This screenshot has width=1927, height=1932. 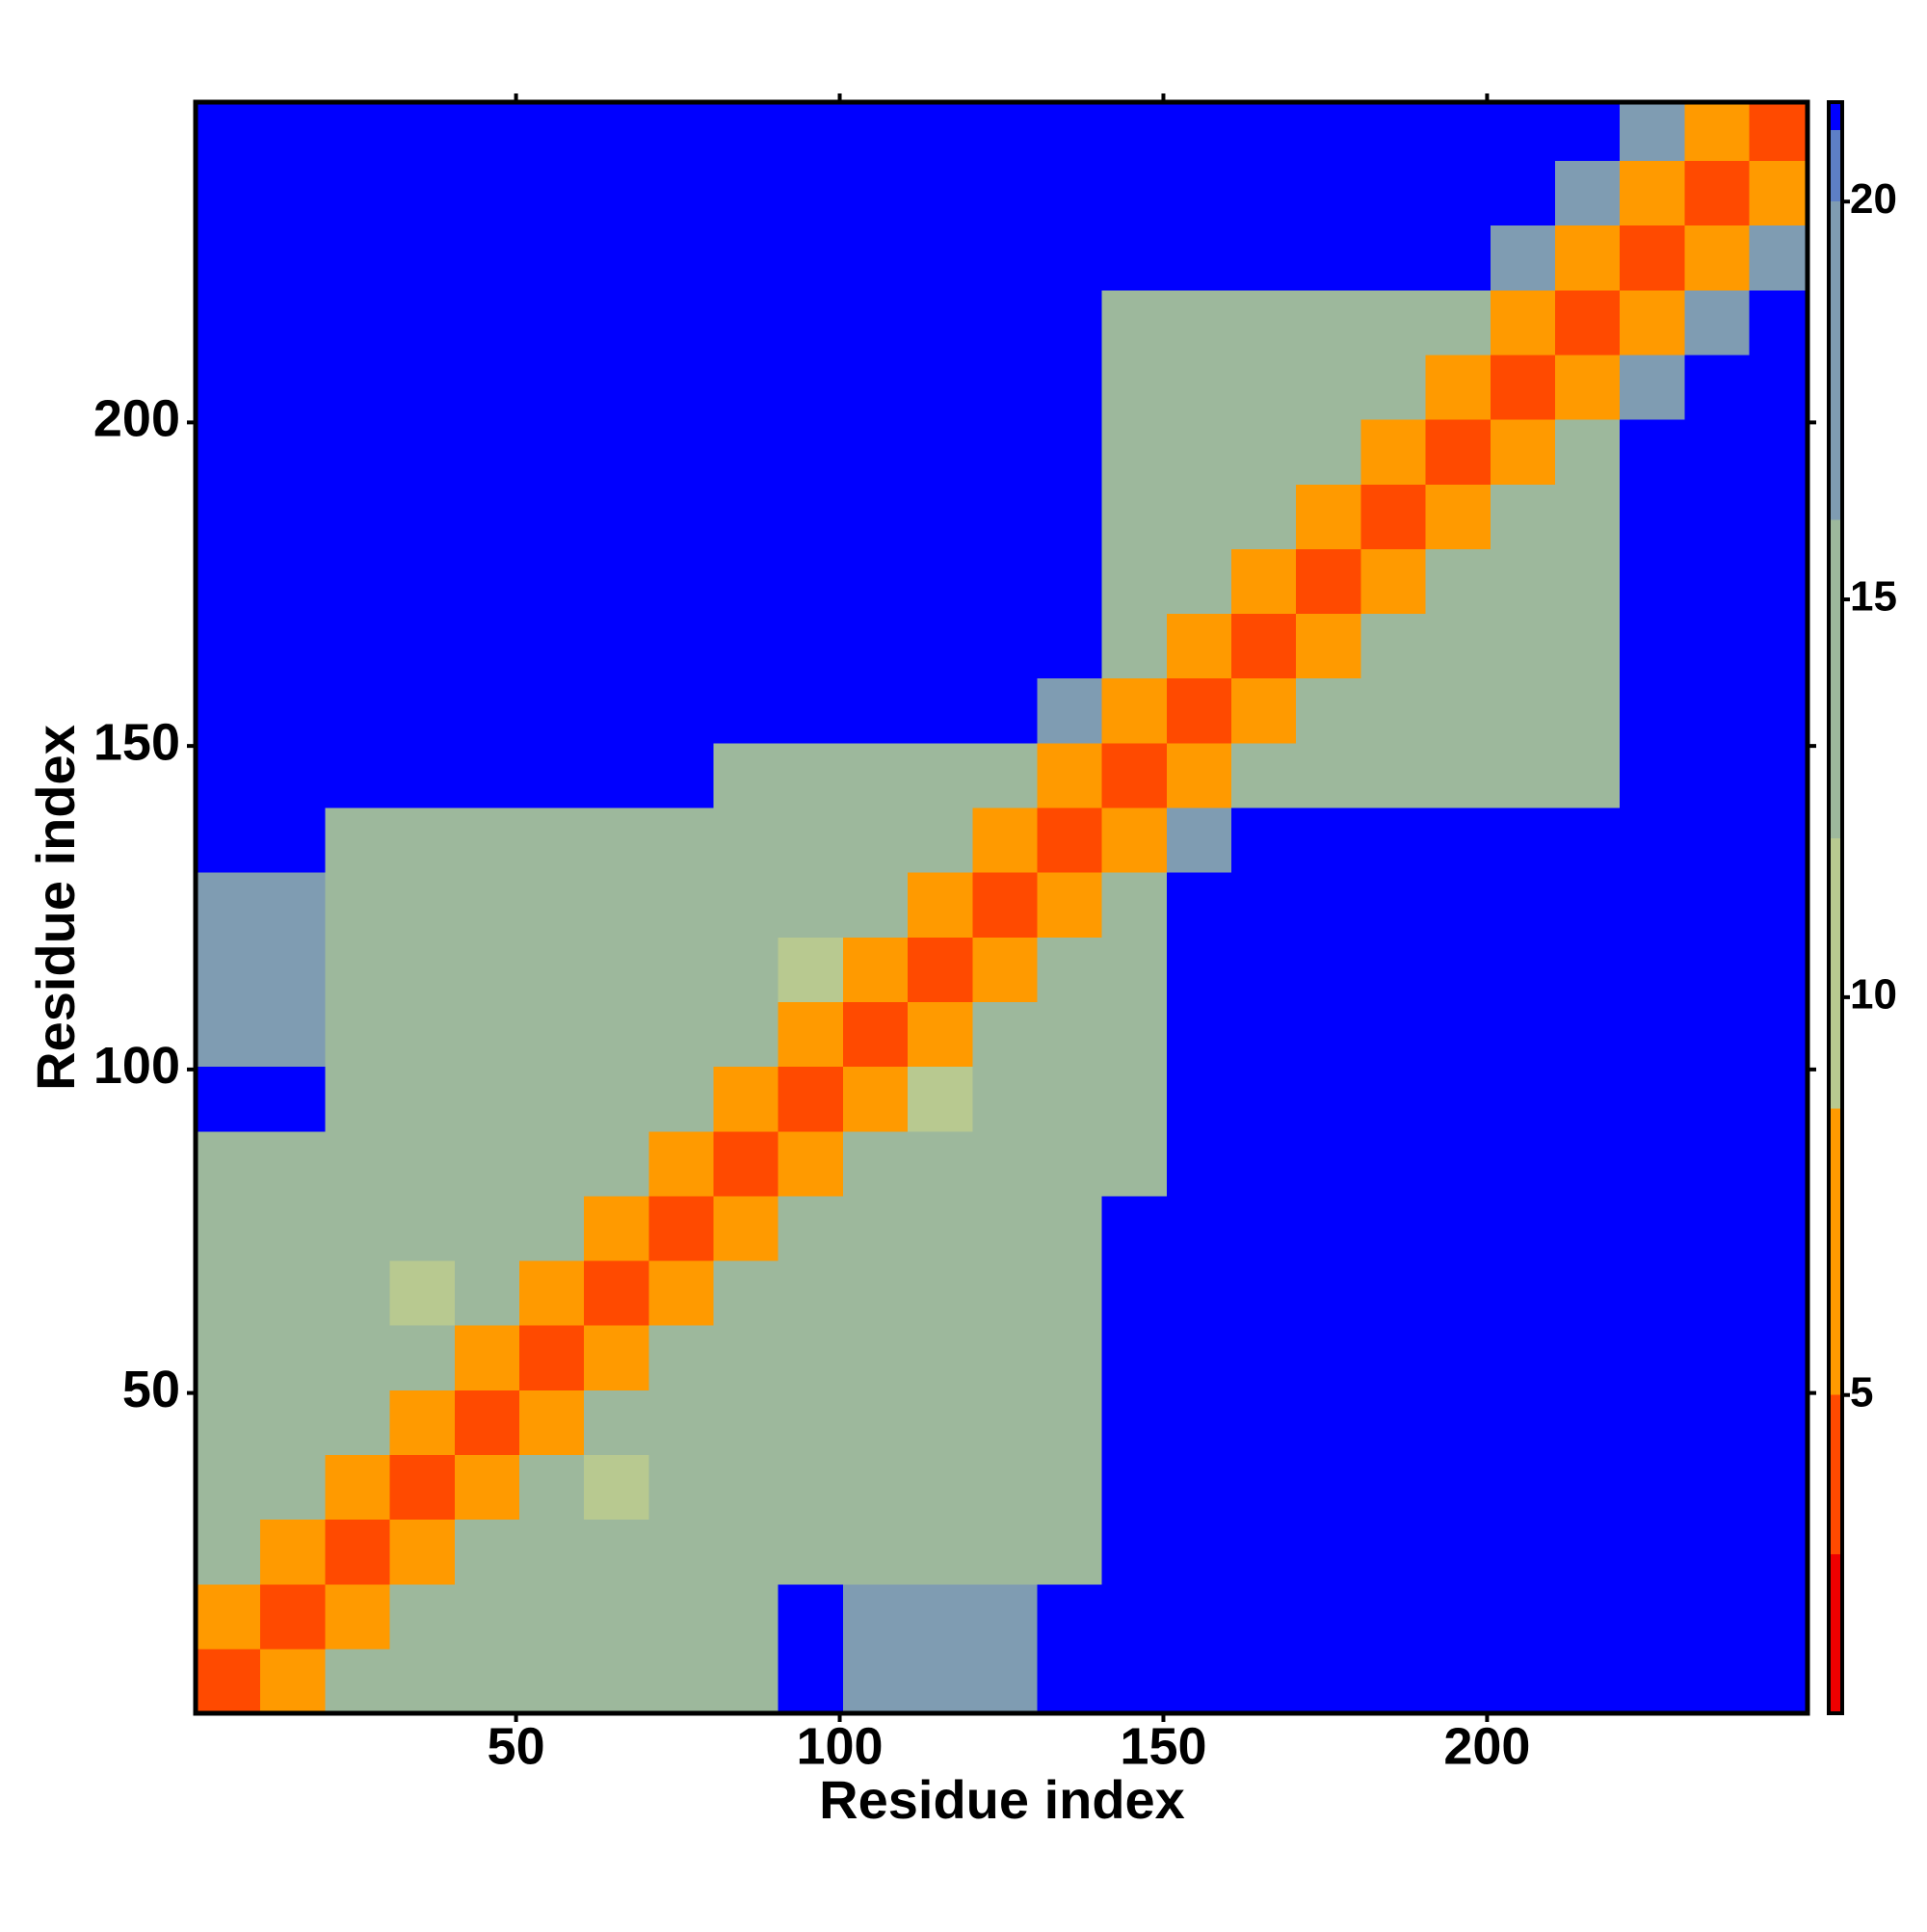 What do you see at coordinates (1002, 1799) in the screenshot?
I see `x-axis-label: Residue index` at bounding box center [1002, 1799].